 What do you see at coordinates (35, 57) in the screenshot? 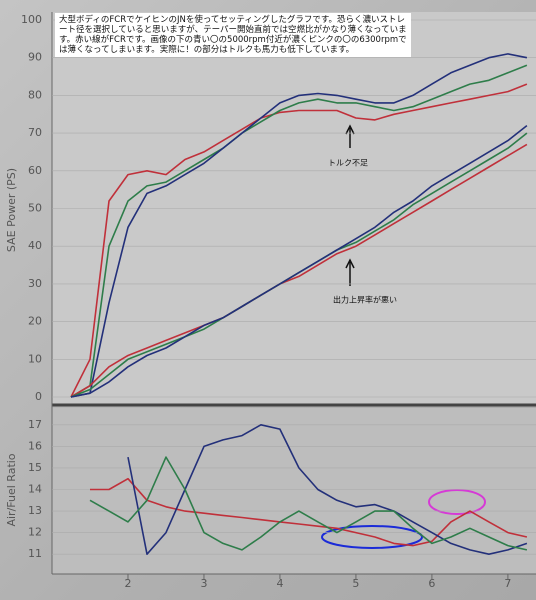
I see `y-tick-label: 90` at bounding box center [35, 57].